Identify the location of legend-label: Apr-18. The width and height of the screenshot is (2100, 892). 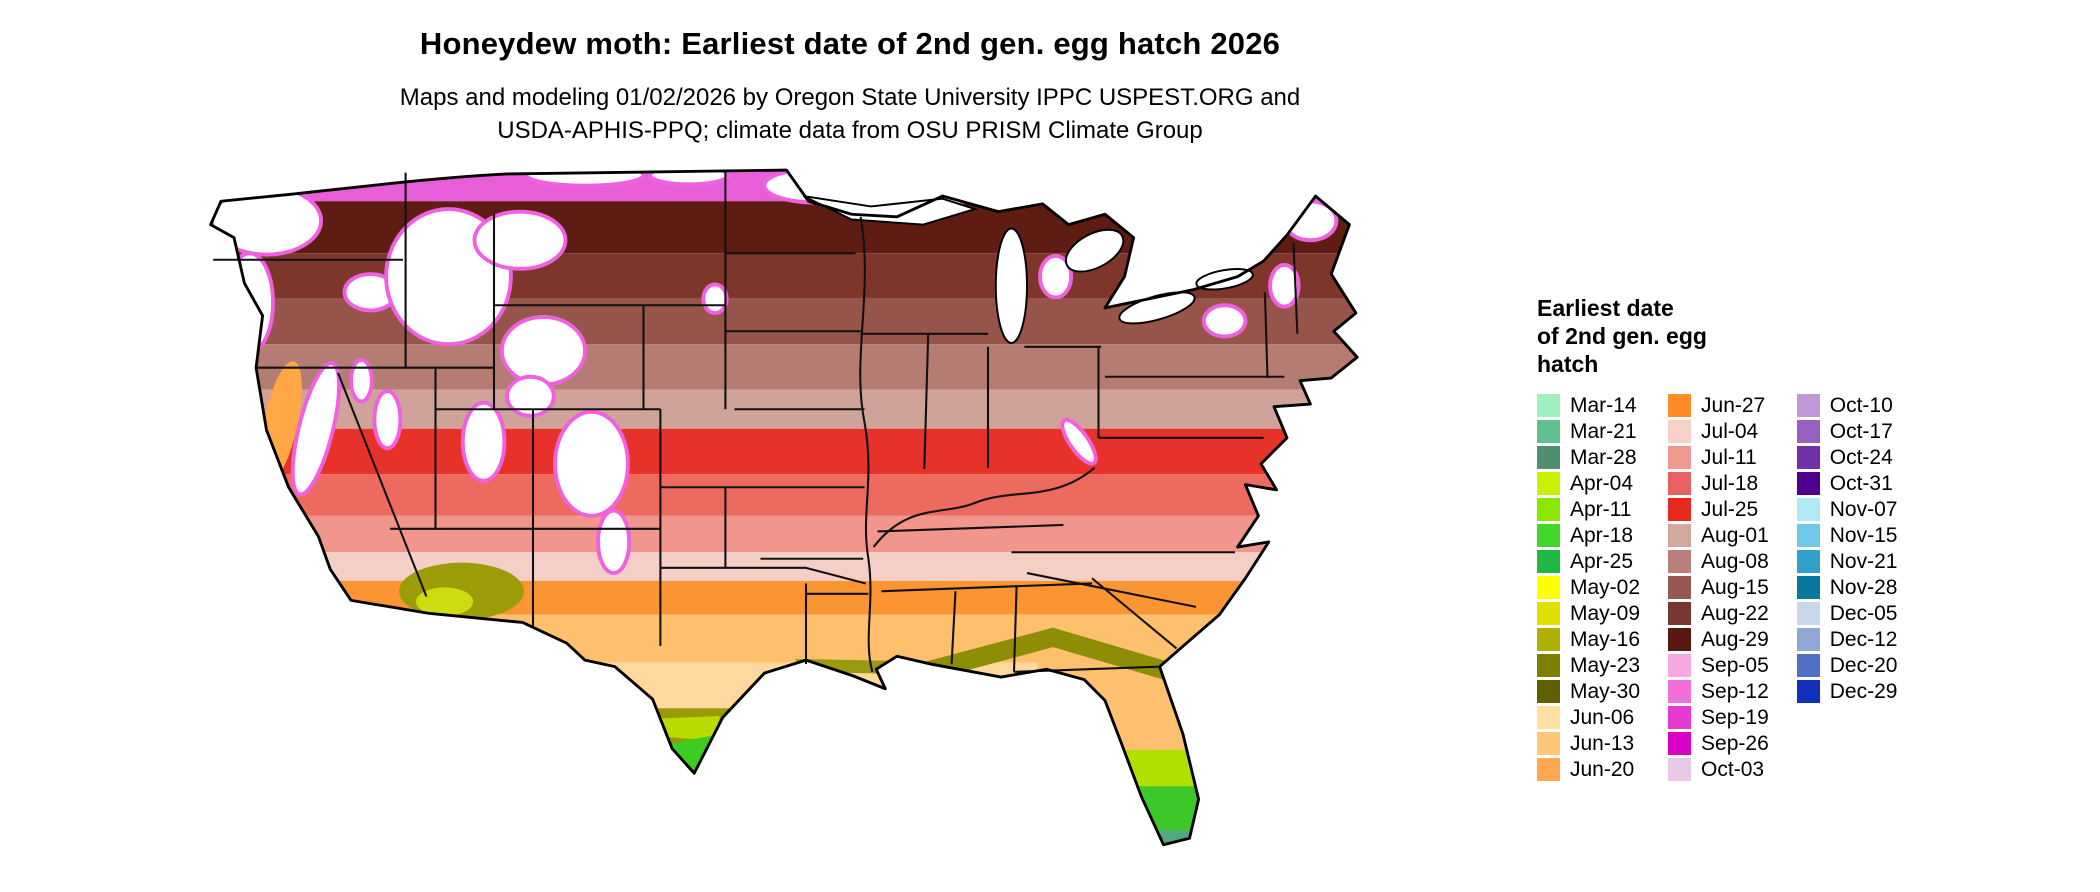
(1602, 536).